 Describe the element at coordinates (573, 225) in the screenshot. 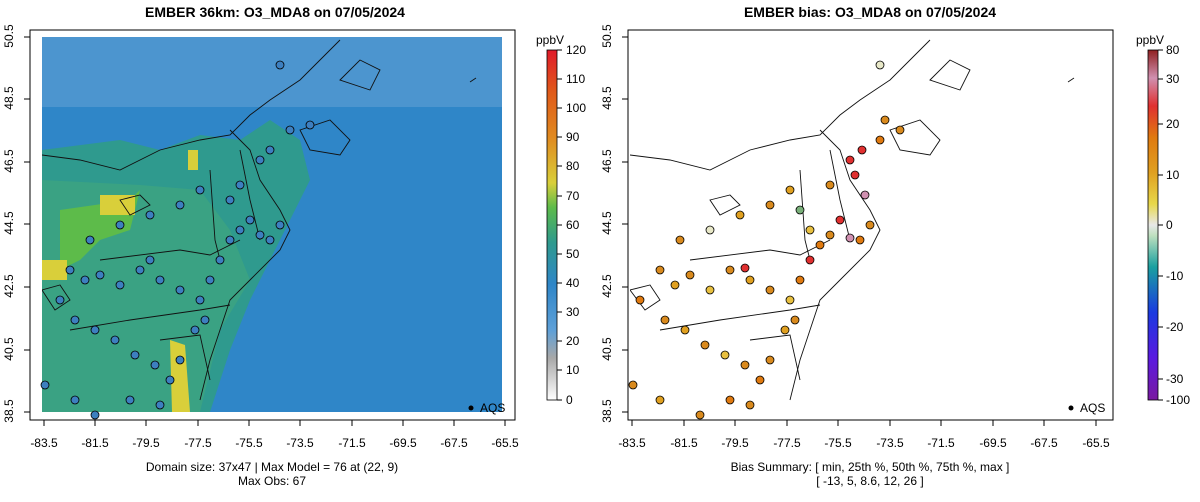

I see `left-cb-tick: 60` at that location.